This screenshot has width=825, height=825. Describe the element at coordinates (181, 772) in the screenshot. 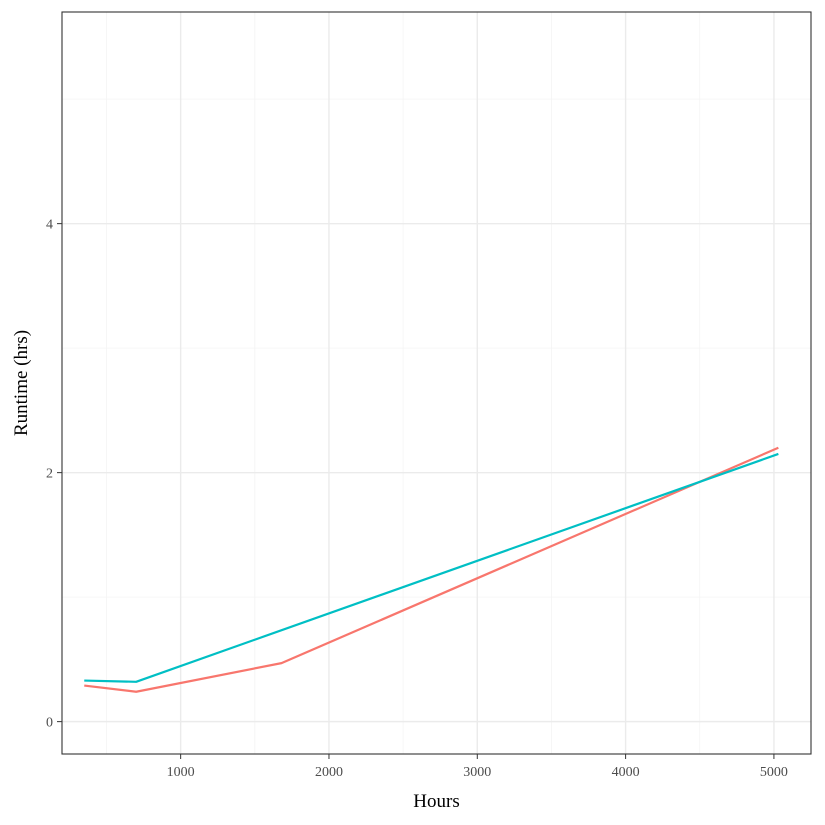

I see `x-tick-label: 1000` at that location.